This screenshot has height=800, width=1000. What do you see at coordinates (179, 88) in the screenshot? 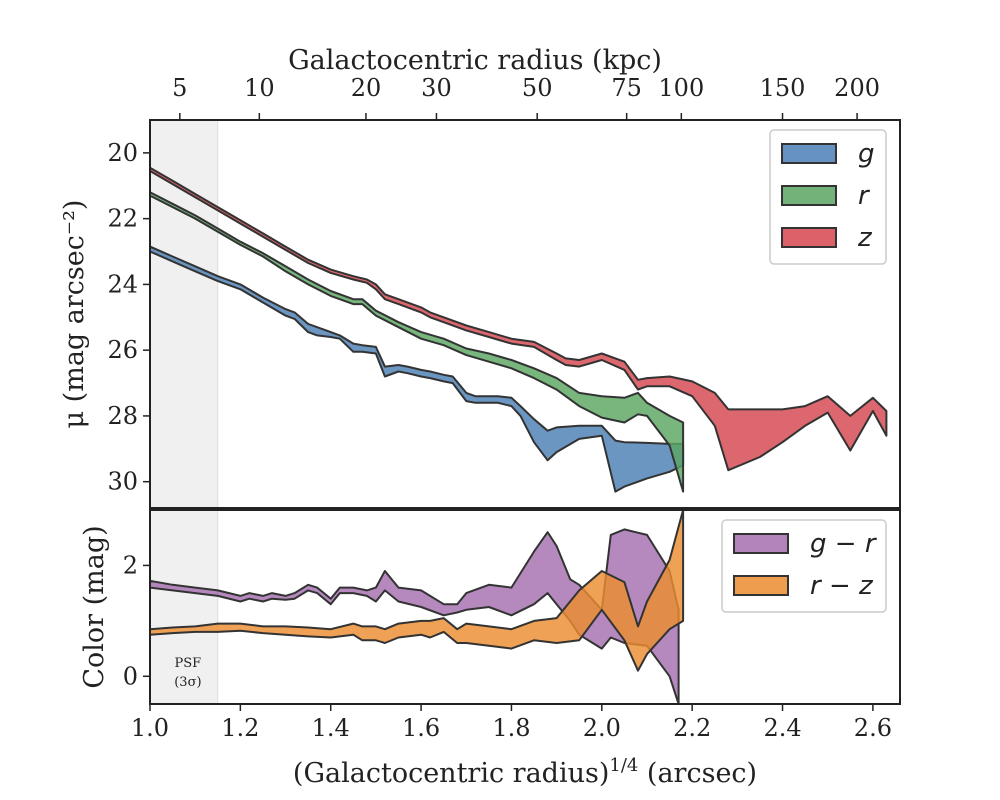
I see `top-tick-label-5: 5` at bounding box center [179, 88].